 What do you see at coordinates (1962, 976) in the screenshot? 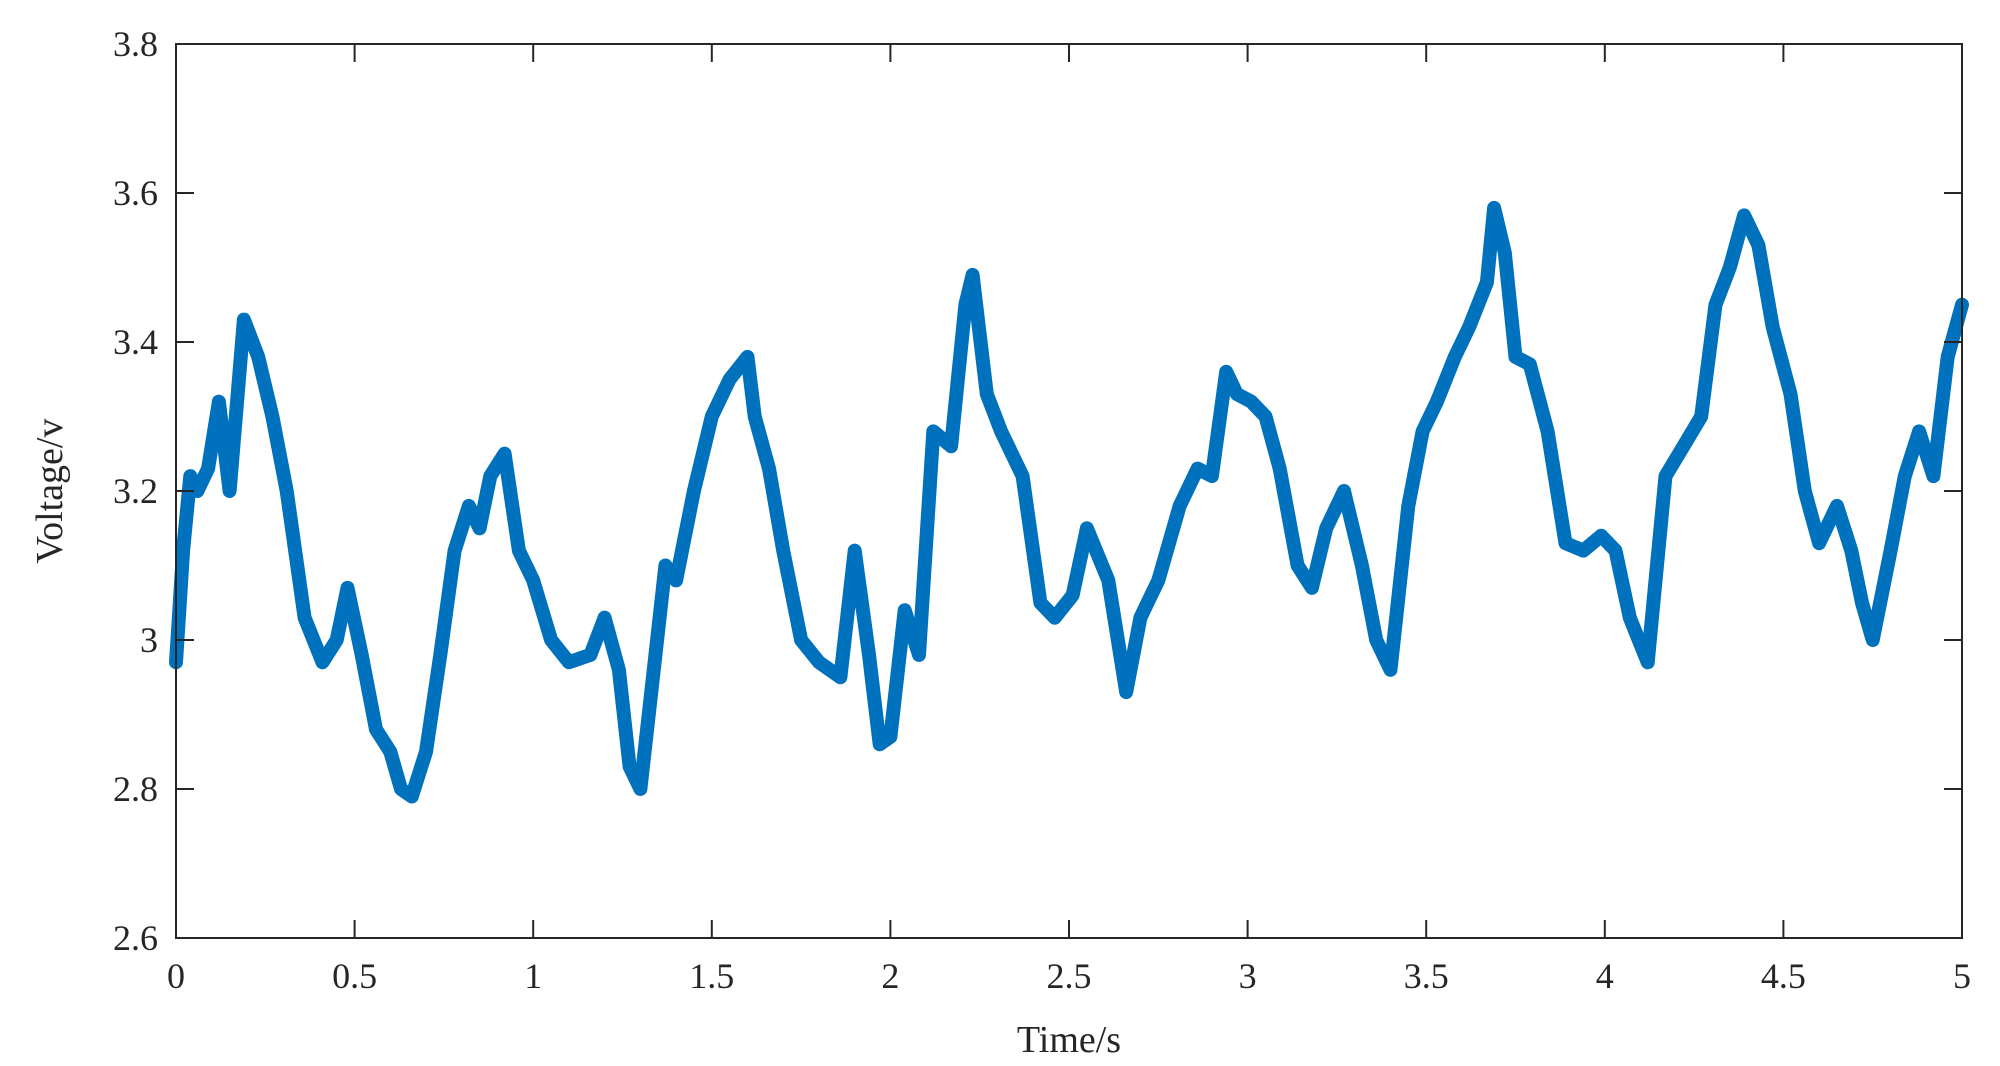
I see `x-tick-label: 5` at bounding box center [1962, 976].